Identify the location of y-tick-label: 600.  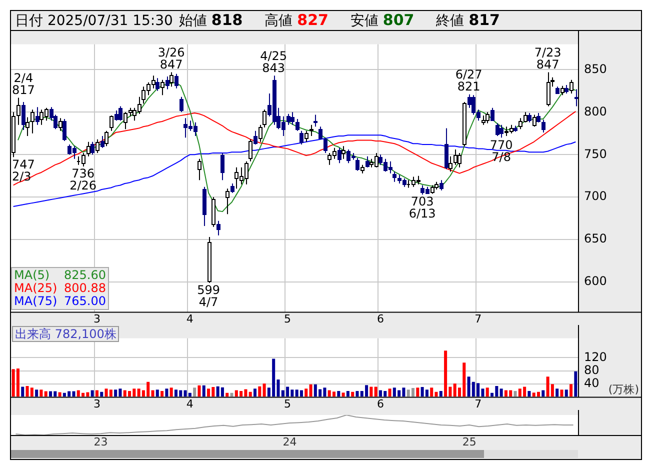
(595, 281).